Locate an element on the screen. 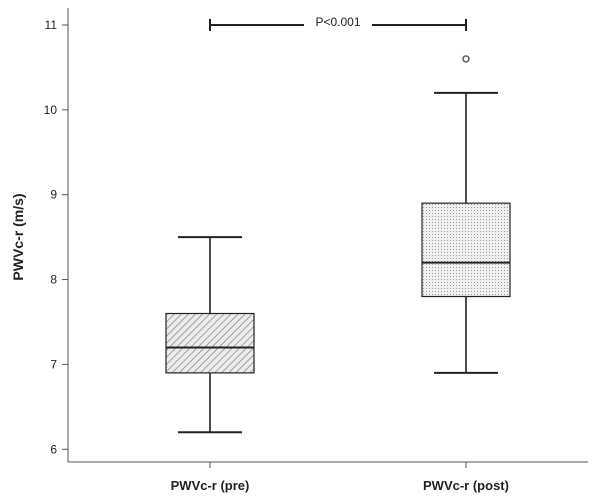  x-tick-label: PWVc-r (post) is located at coordinates (466, 485).